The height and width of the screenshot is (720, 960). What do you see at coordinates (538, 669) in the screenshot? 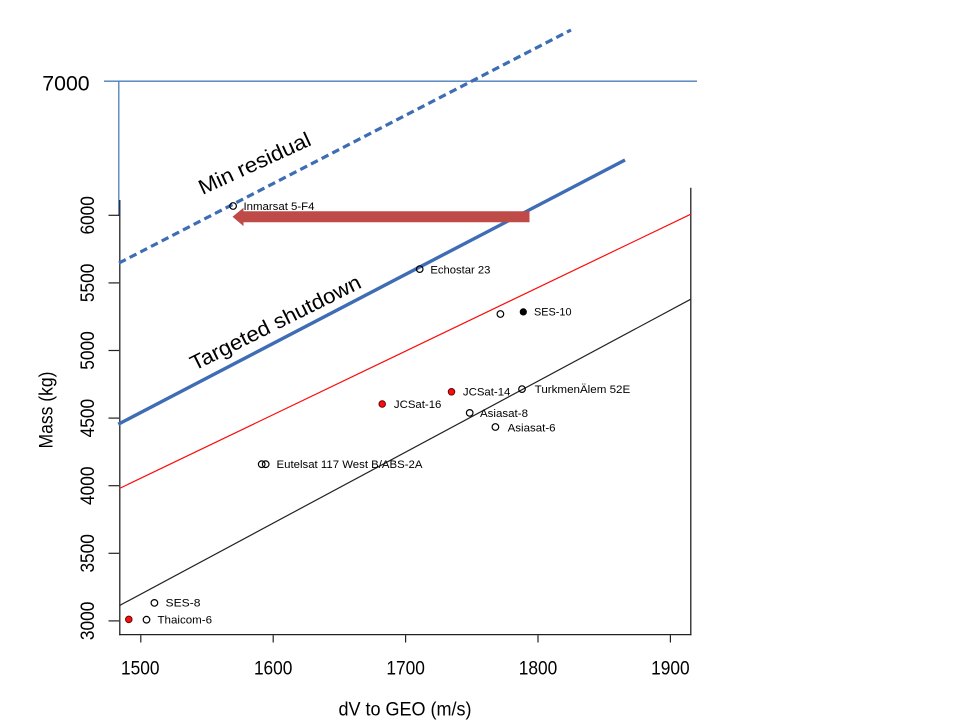
I see `svg-text: 1800` at bounding box center [538, 669].